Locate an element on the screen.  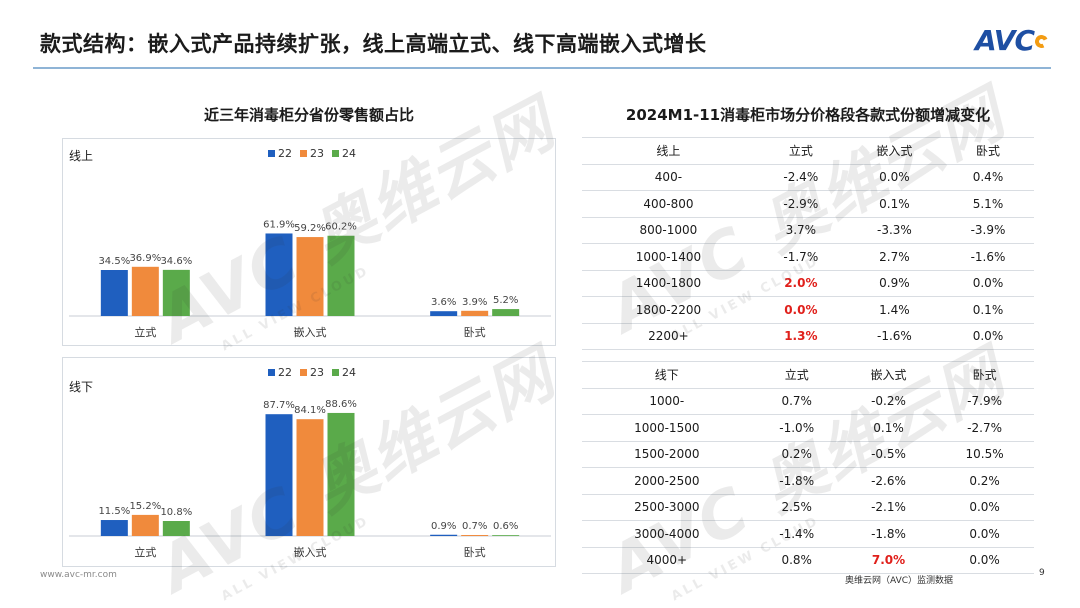
avc-logo: AVC is located at coordinates (1012, 40).